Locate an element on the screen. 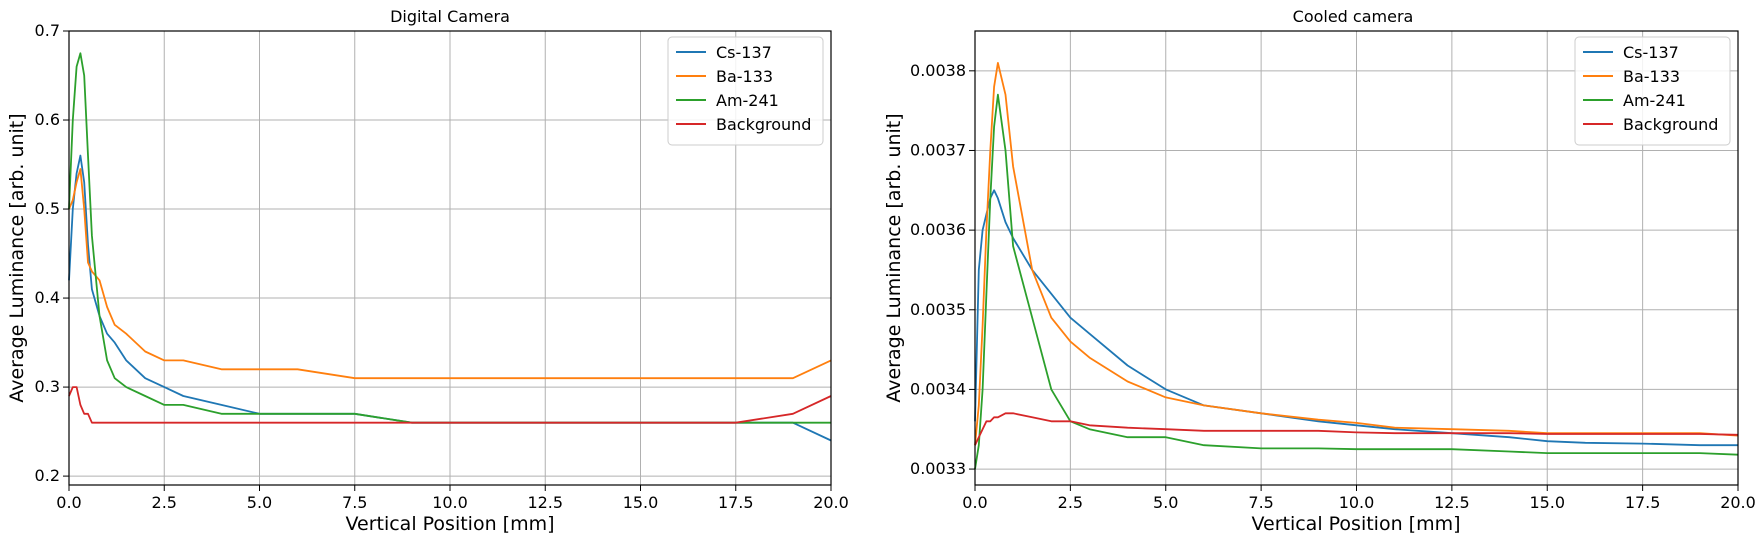 Image resolution: width=1760 pixels, height=543 pixels. y-tick-label: 0.0035 is located at coordinates (938, 309).